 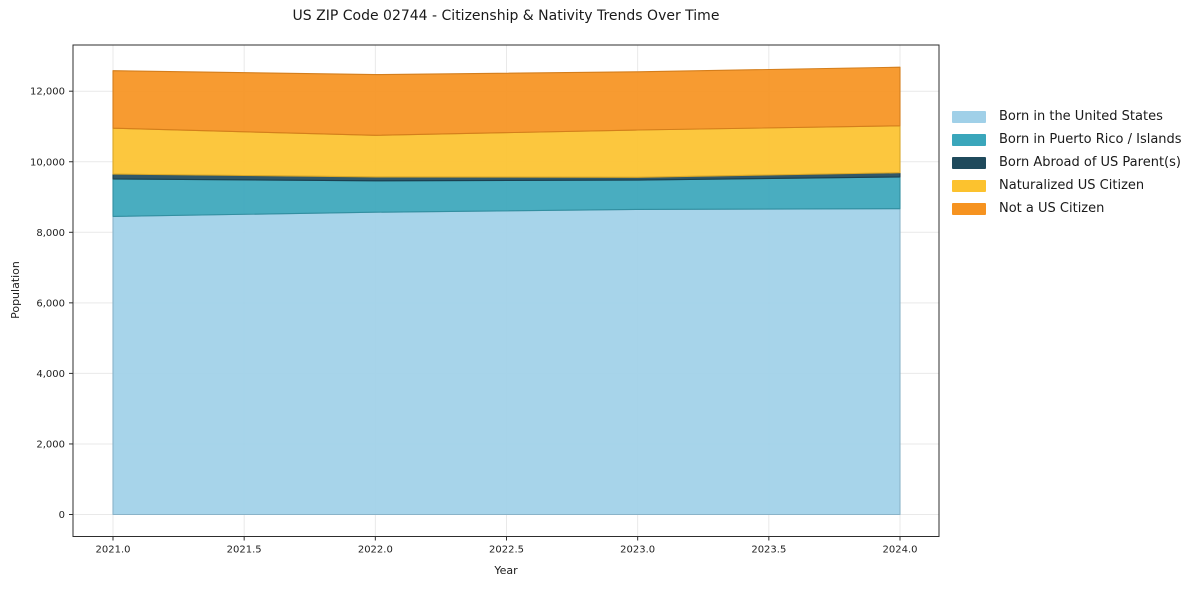 I want to click on y-tick-label: 2,000, so click(x=50, y=444).